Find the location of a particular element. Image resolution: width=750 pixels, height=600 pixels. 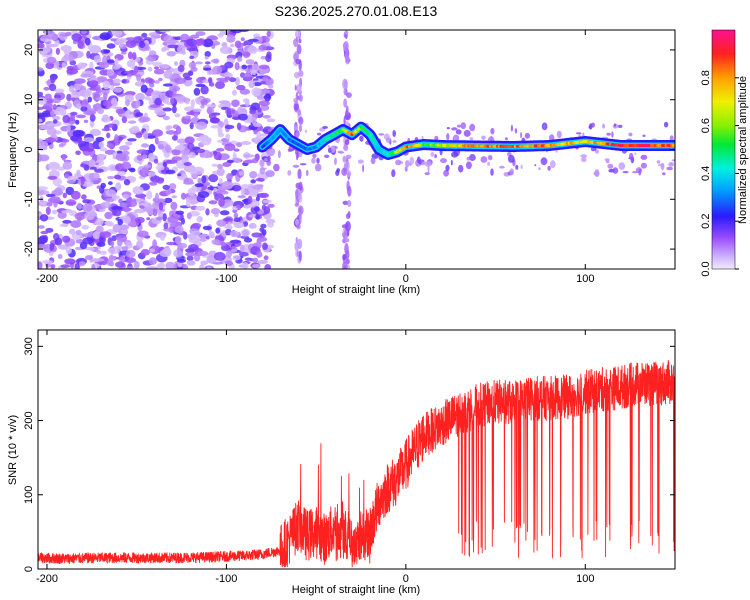

colorbar-tick-label: 0.6 is located at coordinates (706, 125).